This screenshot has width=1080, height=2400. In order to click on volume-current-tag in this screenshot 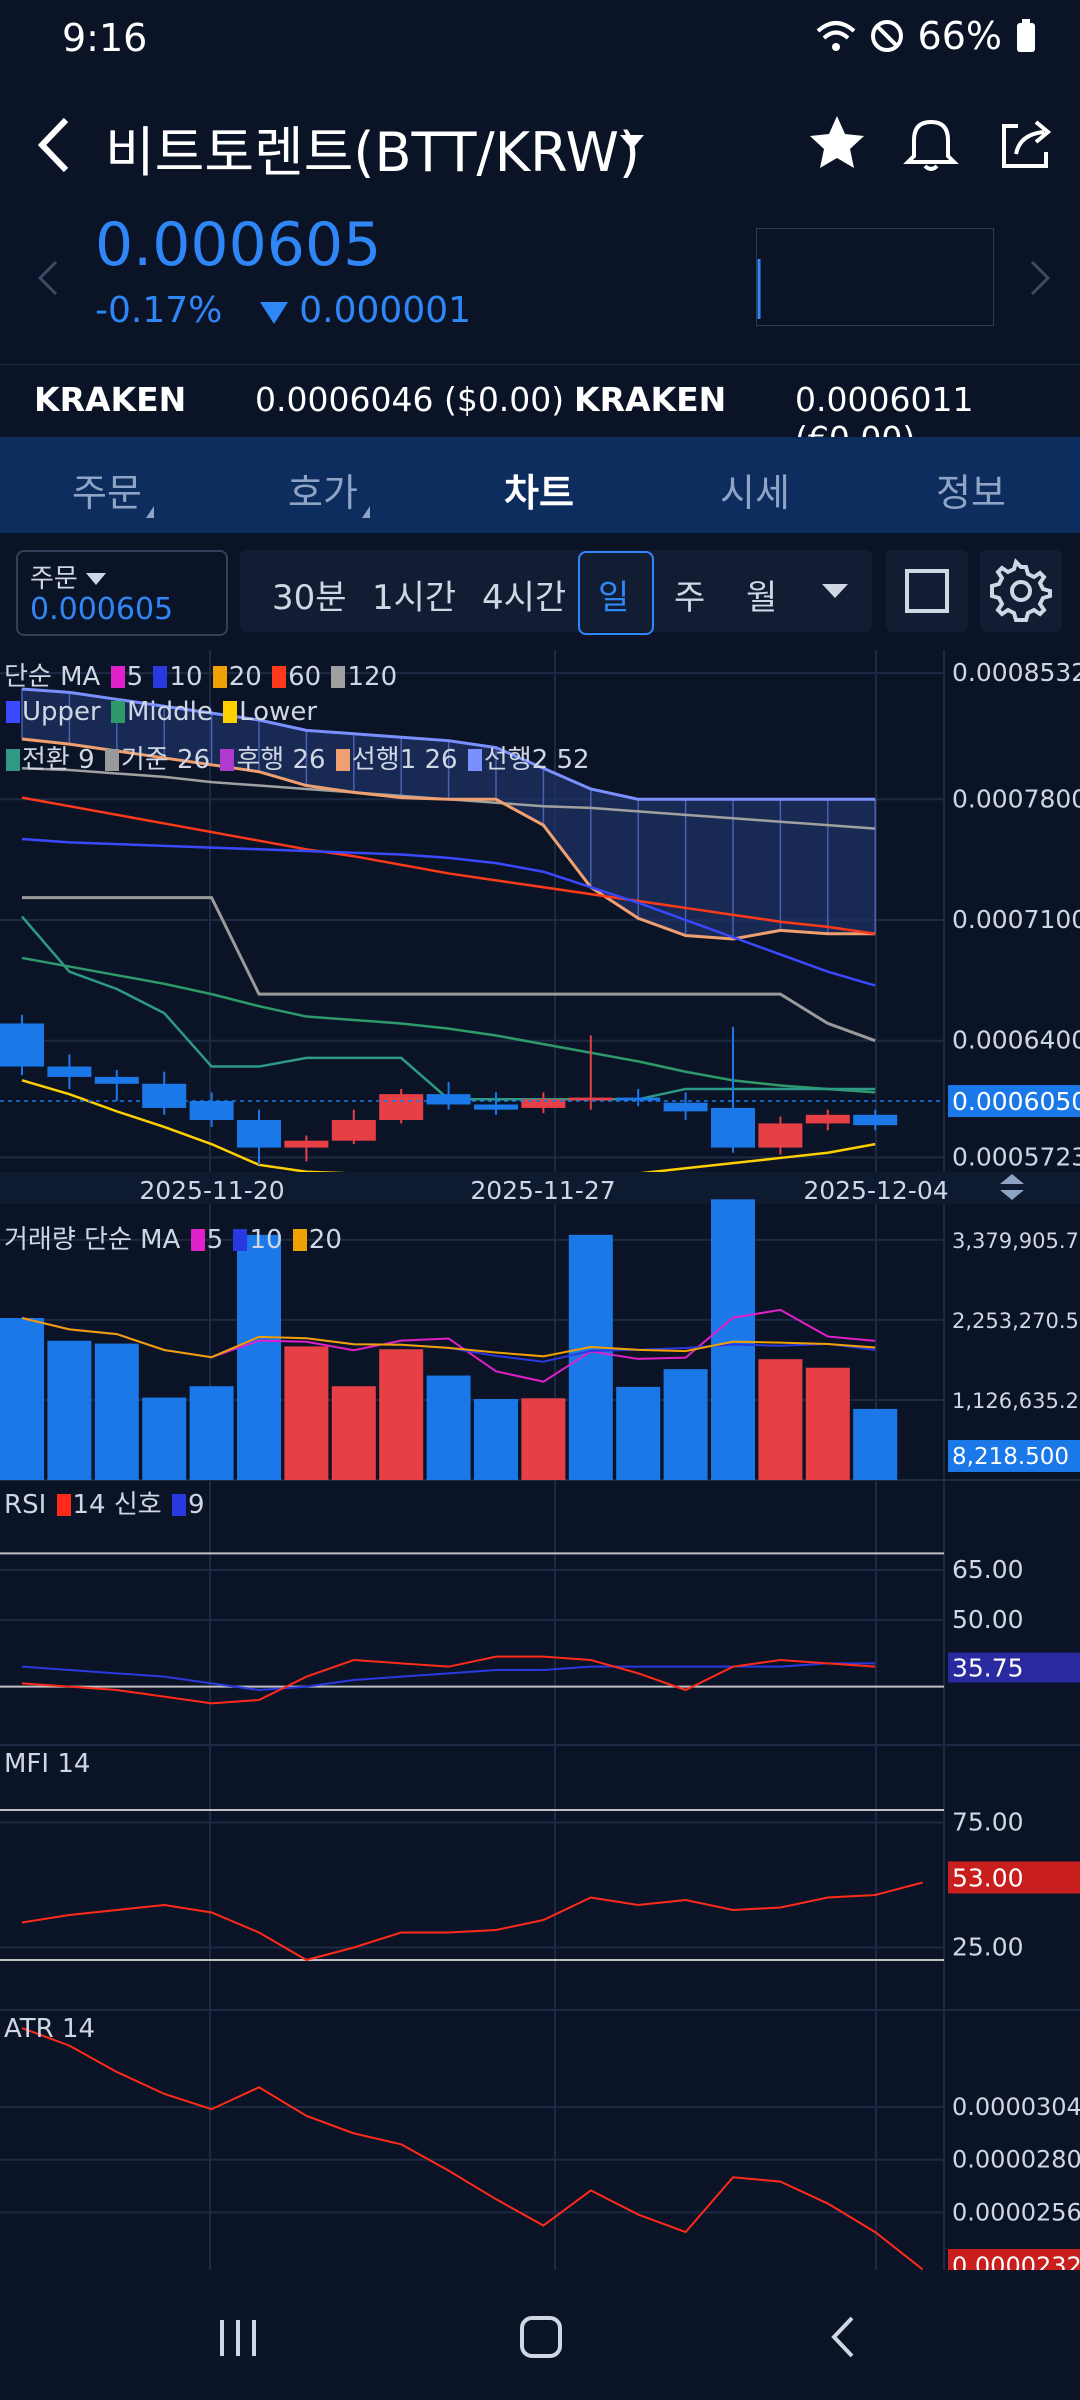, I will do `click(1014, 1456)`.